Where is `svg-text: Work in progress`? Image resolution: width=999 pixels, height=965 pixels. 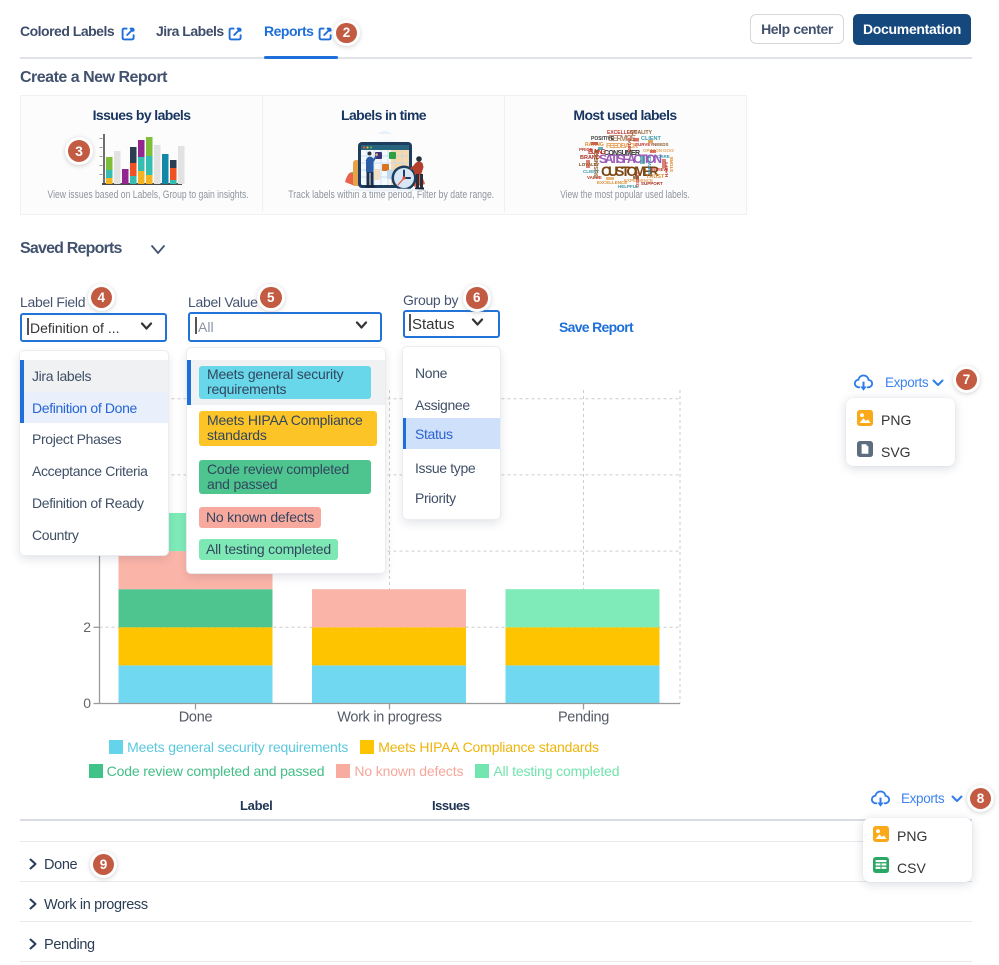
svg-text: Work in progress is located at coordinates (389, 717).